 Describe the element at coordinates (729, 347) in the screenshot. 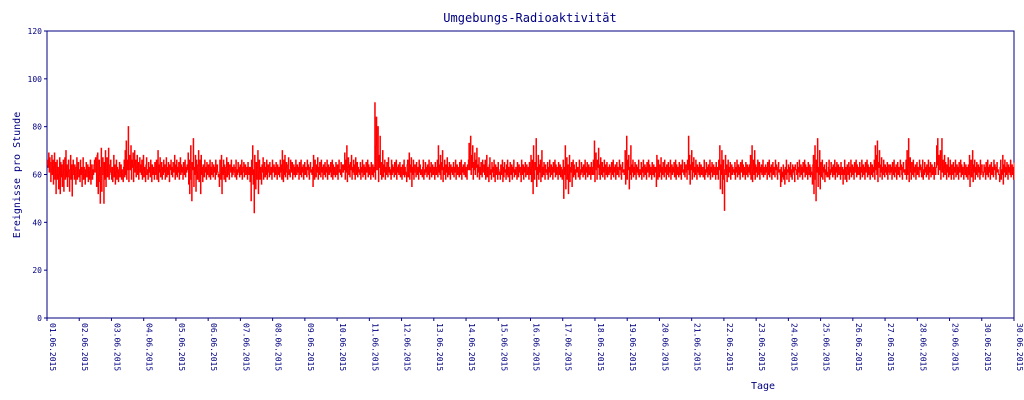

I see `x-tick-label: 22.06.2015` at that location.